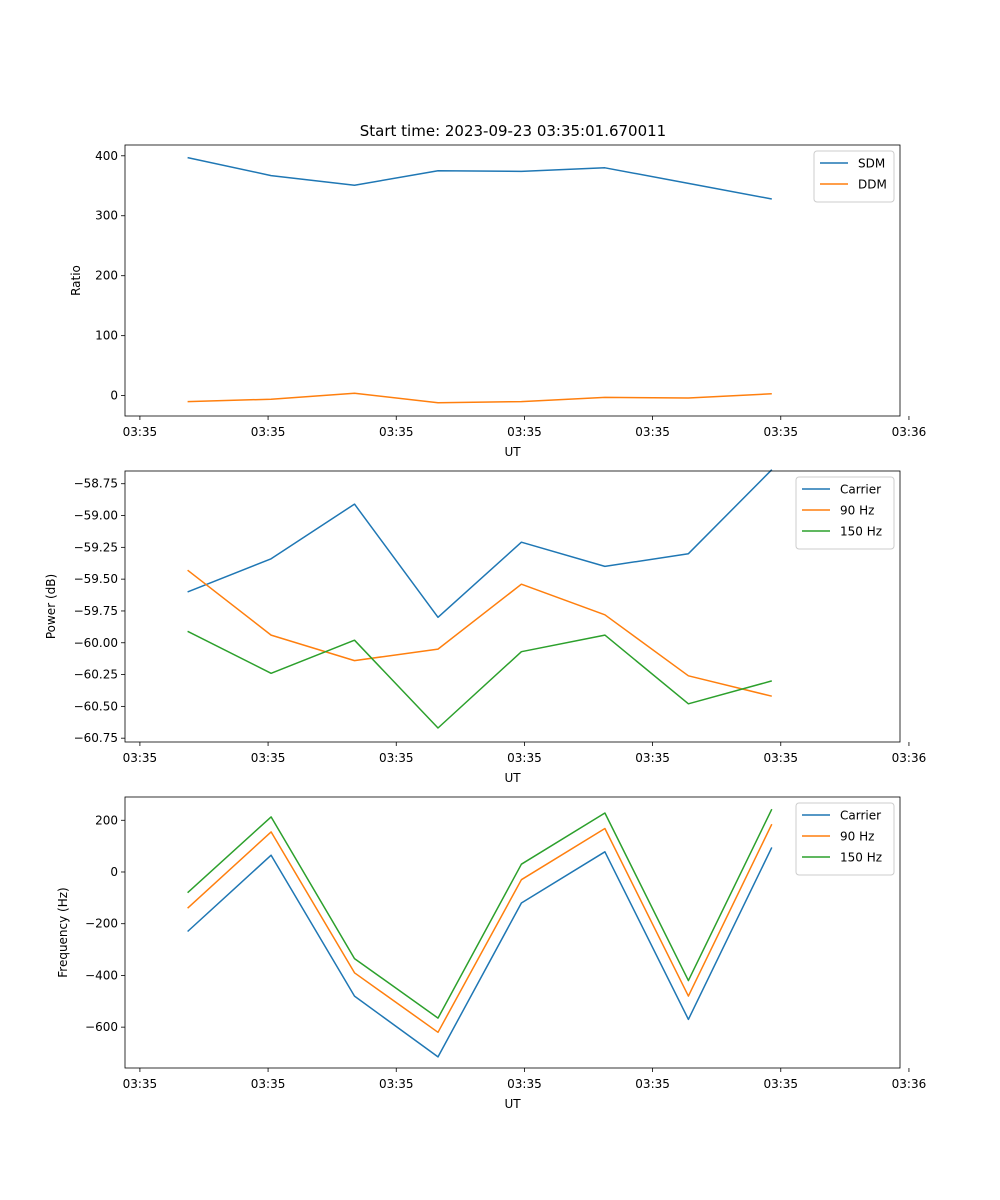 The image size is (1000, 1200). What do you see at coordinates (106, 216) in the screenshot?
I see `y-tick-label: 300` at bounding box center [106, 216].